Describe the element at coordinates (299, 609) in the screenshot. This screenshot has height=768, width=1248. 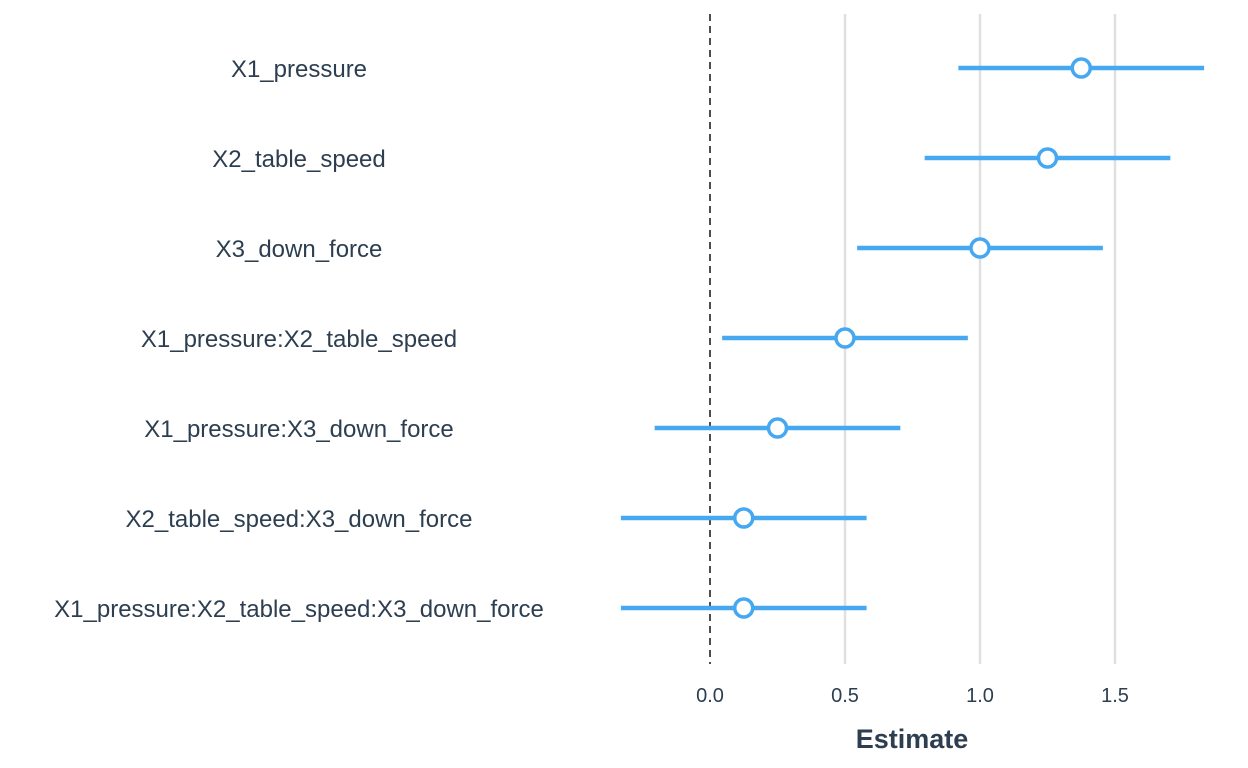
I see `term-label: X1_pressure:X2_table_speed:X3_down_force` at that location.